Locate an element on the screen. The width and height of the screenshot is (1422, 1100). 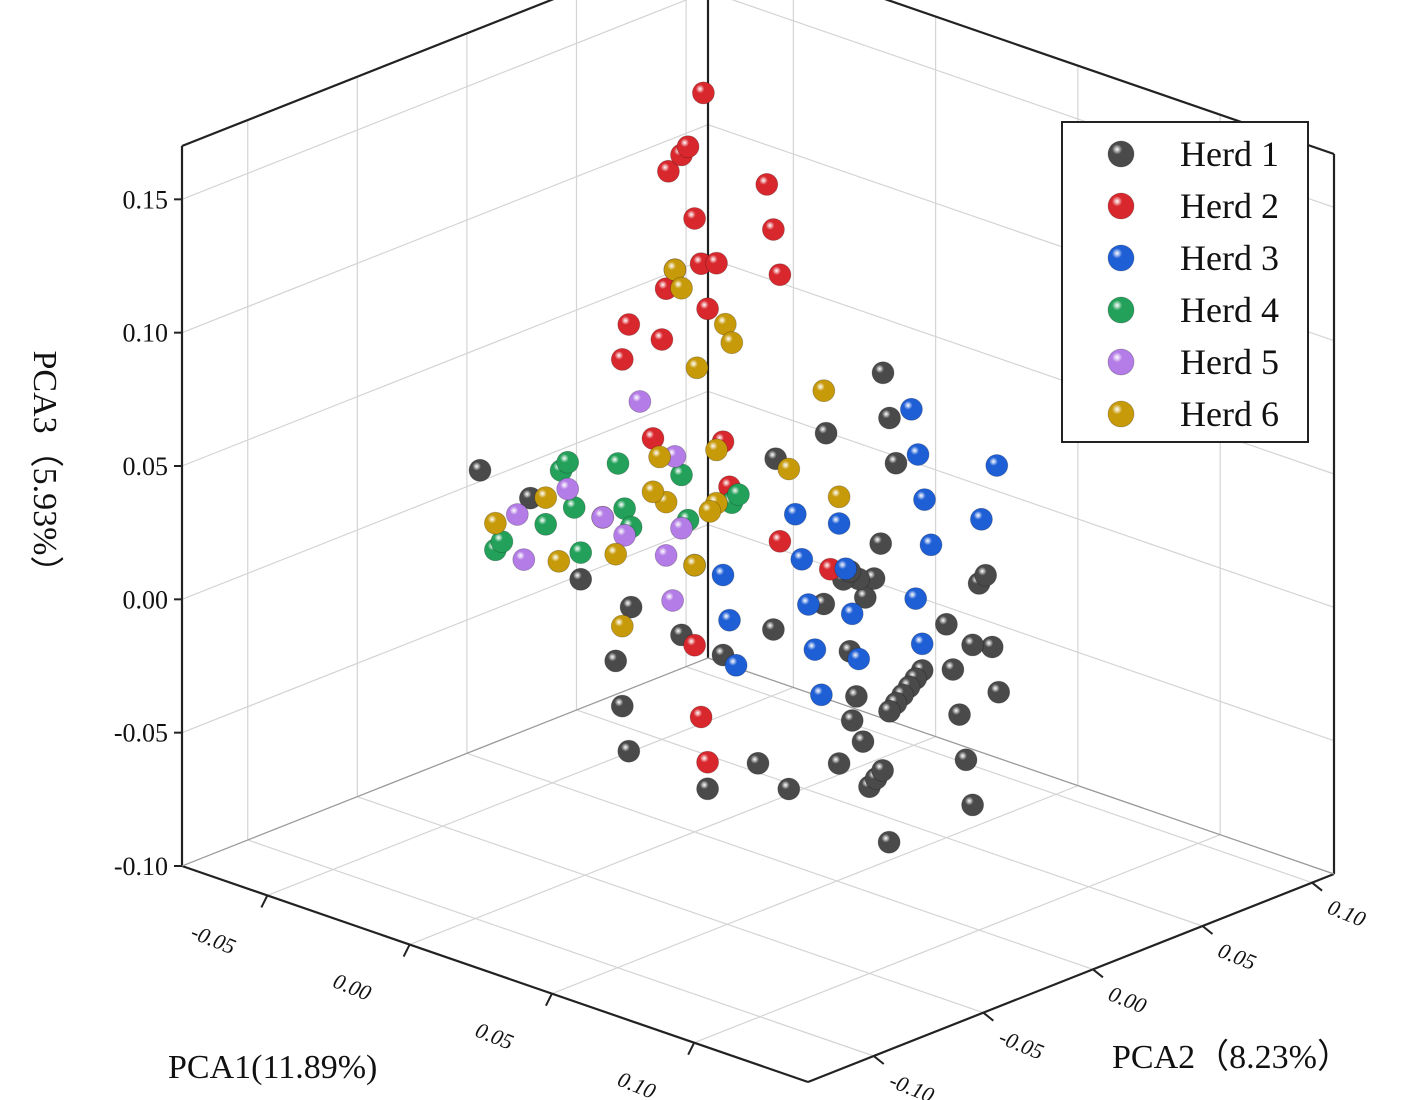
y-tick-label: -0.10 is located at coordinates (912, 1083).